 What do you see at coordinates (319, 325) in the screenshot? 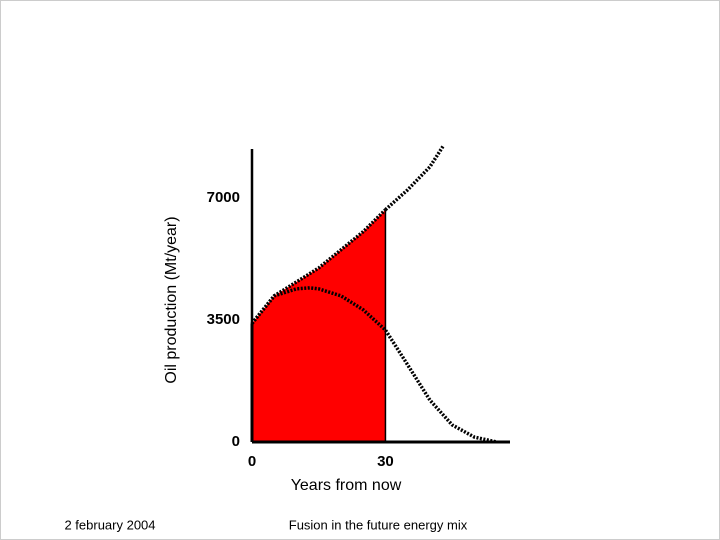
I see `area` at bounding box center [319, 325].